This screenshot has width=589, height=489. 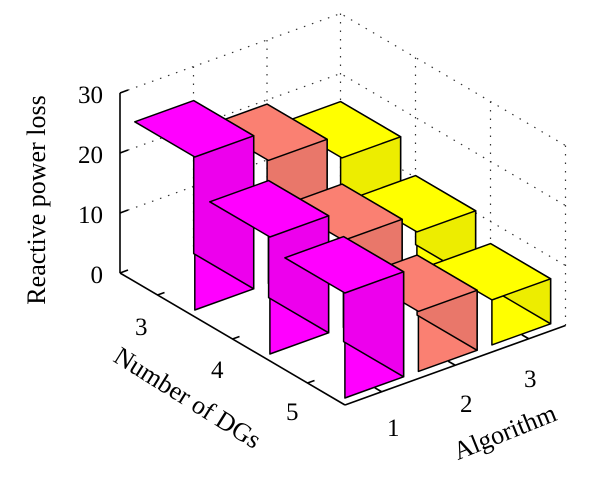 I want to click on z-axis-label: Reactive power loss, so click(x=36, y=199).